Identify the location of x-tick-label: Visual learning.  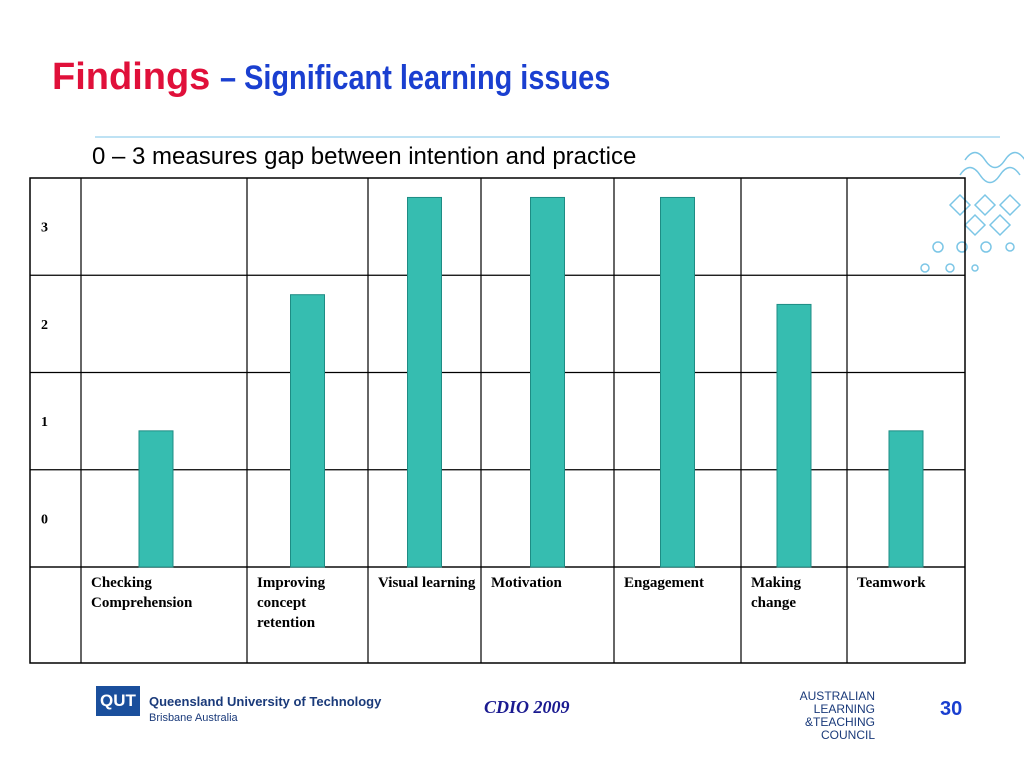
(427, 583).